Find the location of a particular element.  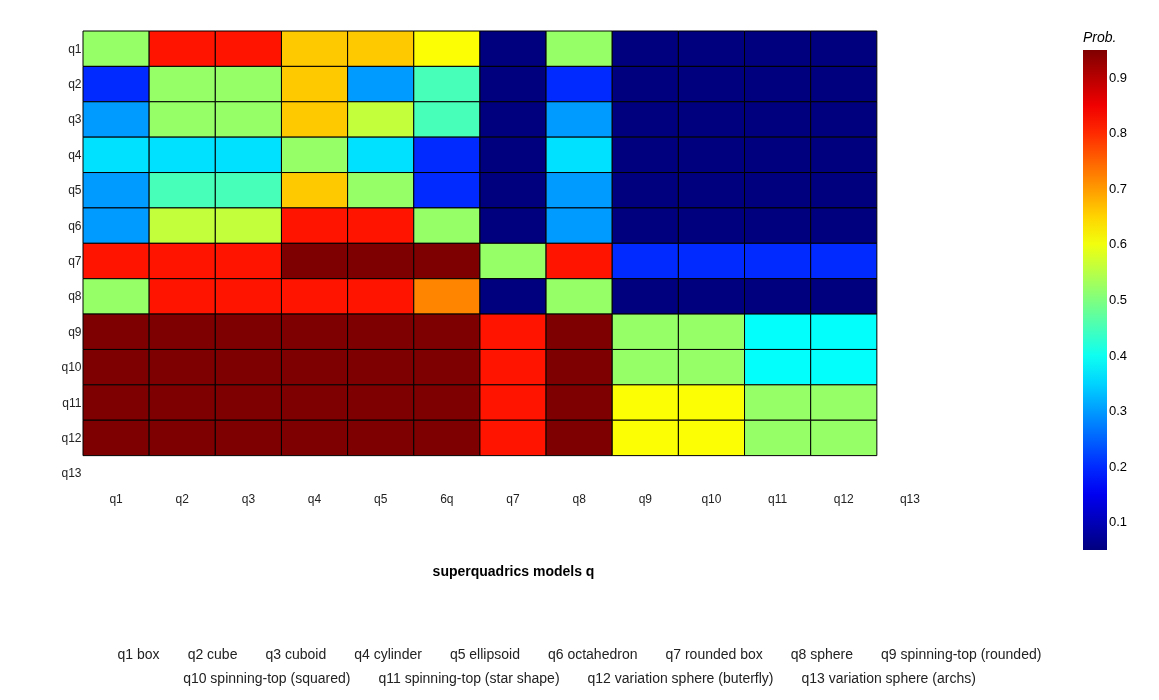

x-tick-label: q8 is located at coordinates (579, 498).